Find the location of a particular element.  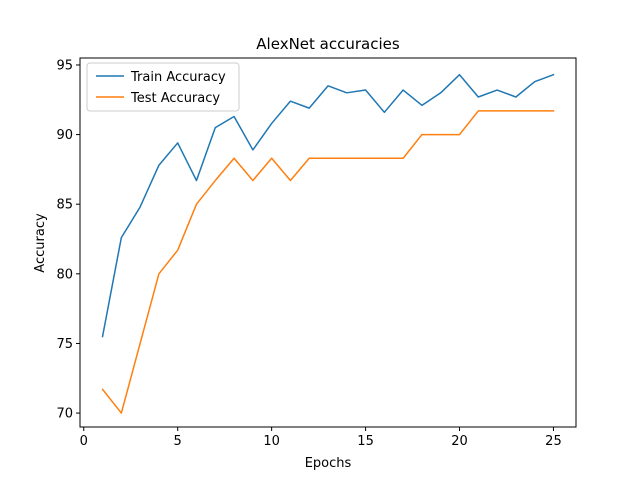

y-tick-label: 80 is located at coordinates (64, 274).